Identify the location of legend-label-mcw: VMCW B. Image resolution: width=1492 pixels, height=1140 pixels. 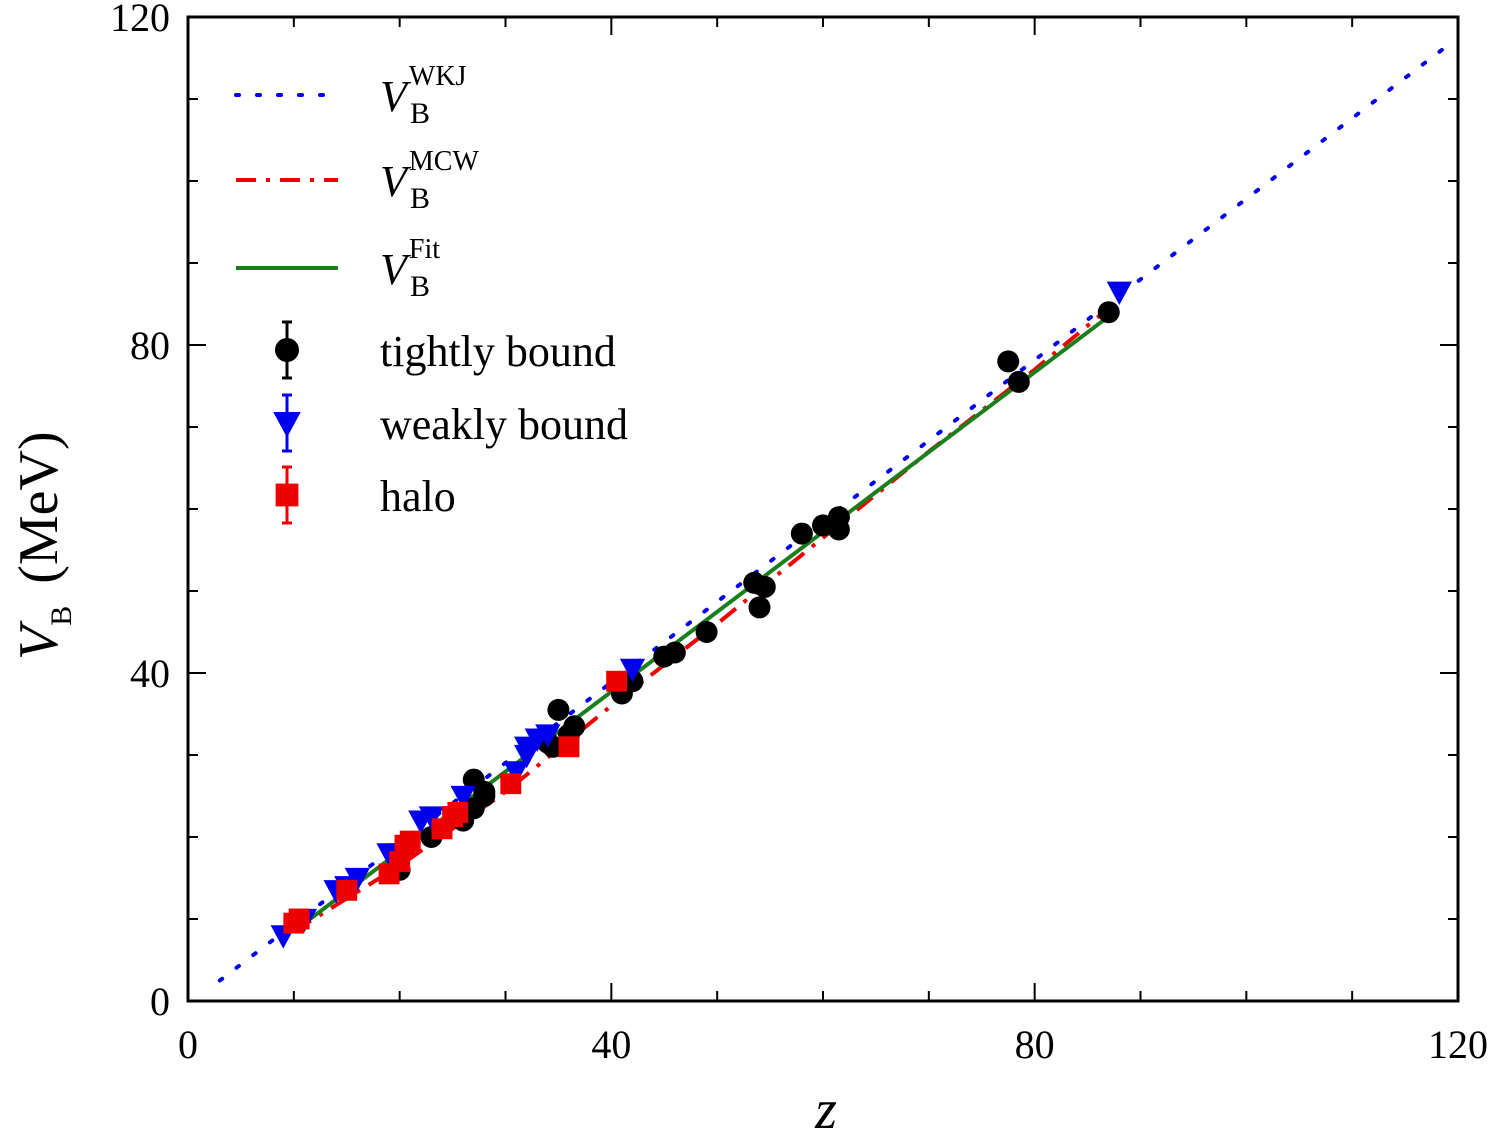
(429, 180).